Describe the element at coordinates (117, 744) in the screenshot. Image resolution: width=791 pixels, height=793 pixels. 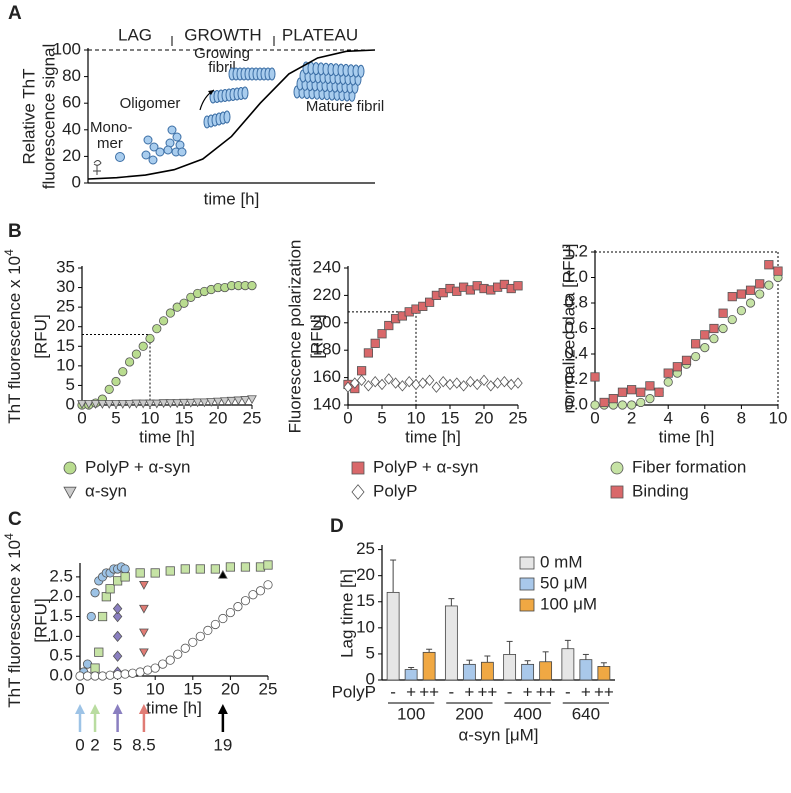
I see `arrow-label: 5` at that location.